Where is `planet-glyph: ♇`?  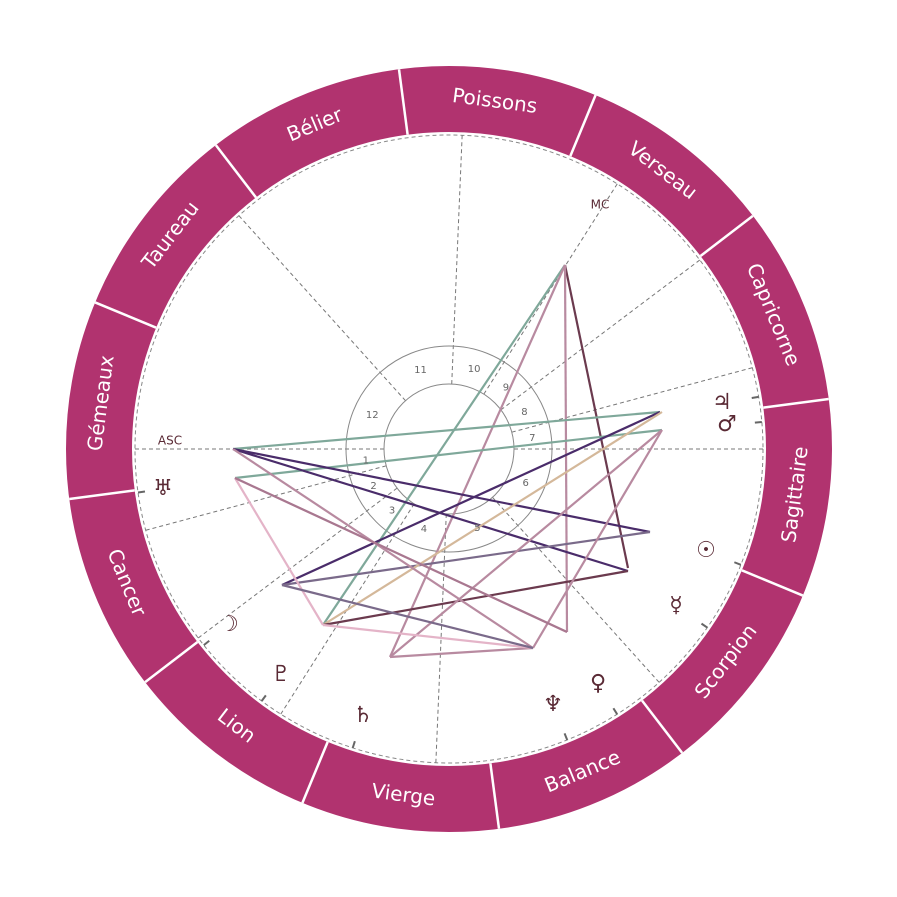 planet-glyph: ♇ is located at coordinates (281, 674).